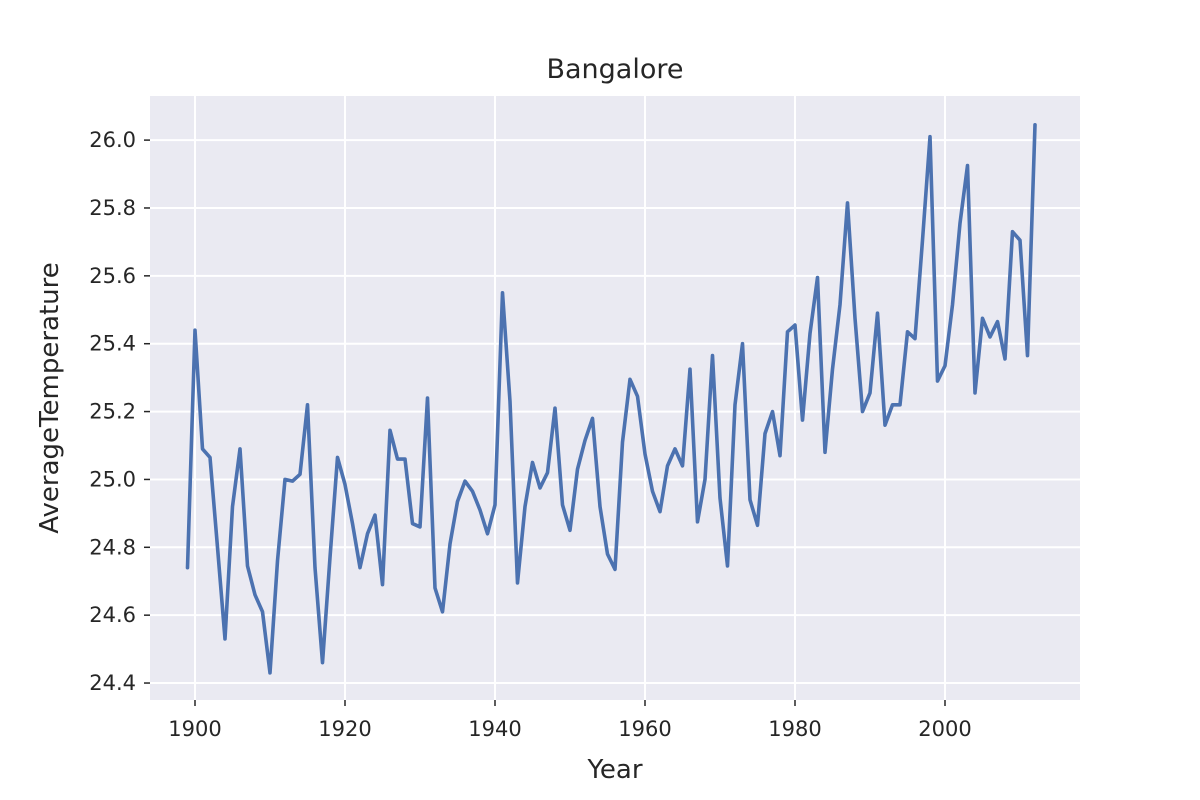  What do you see at coordinates (944, 729) in the screenshot?
I see `x-tick-label: 2000` at bounding box center [944, 729].